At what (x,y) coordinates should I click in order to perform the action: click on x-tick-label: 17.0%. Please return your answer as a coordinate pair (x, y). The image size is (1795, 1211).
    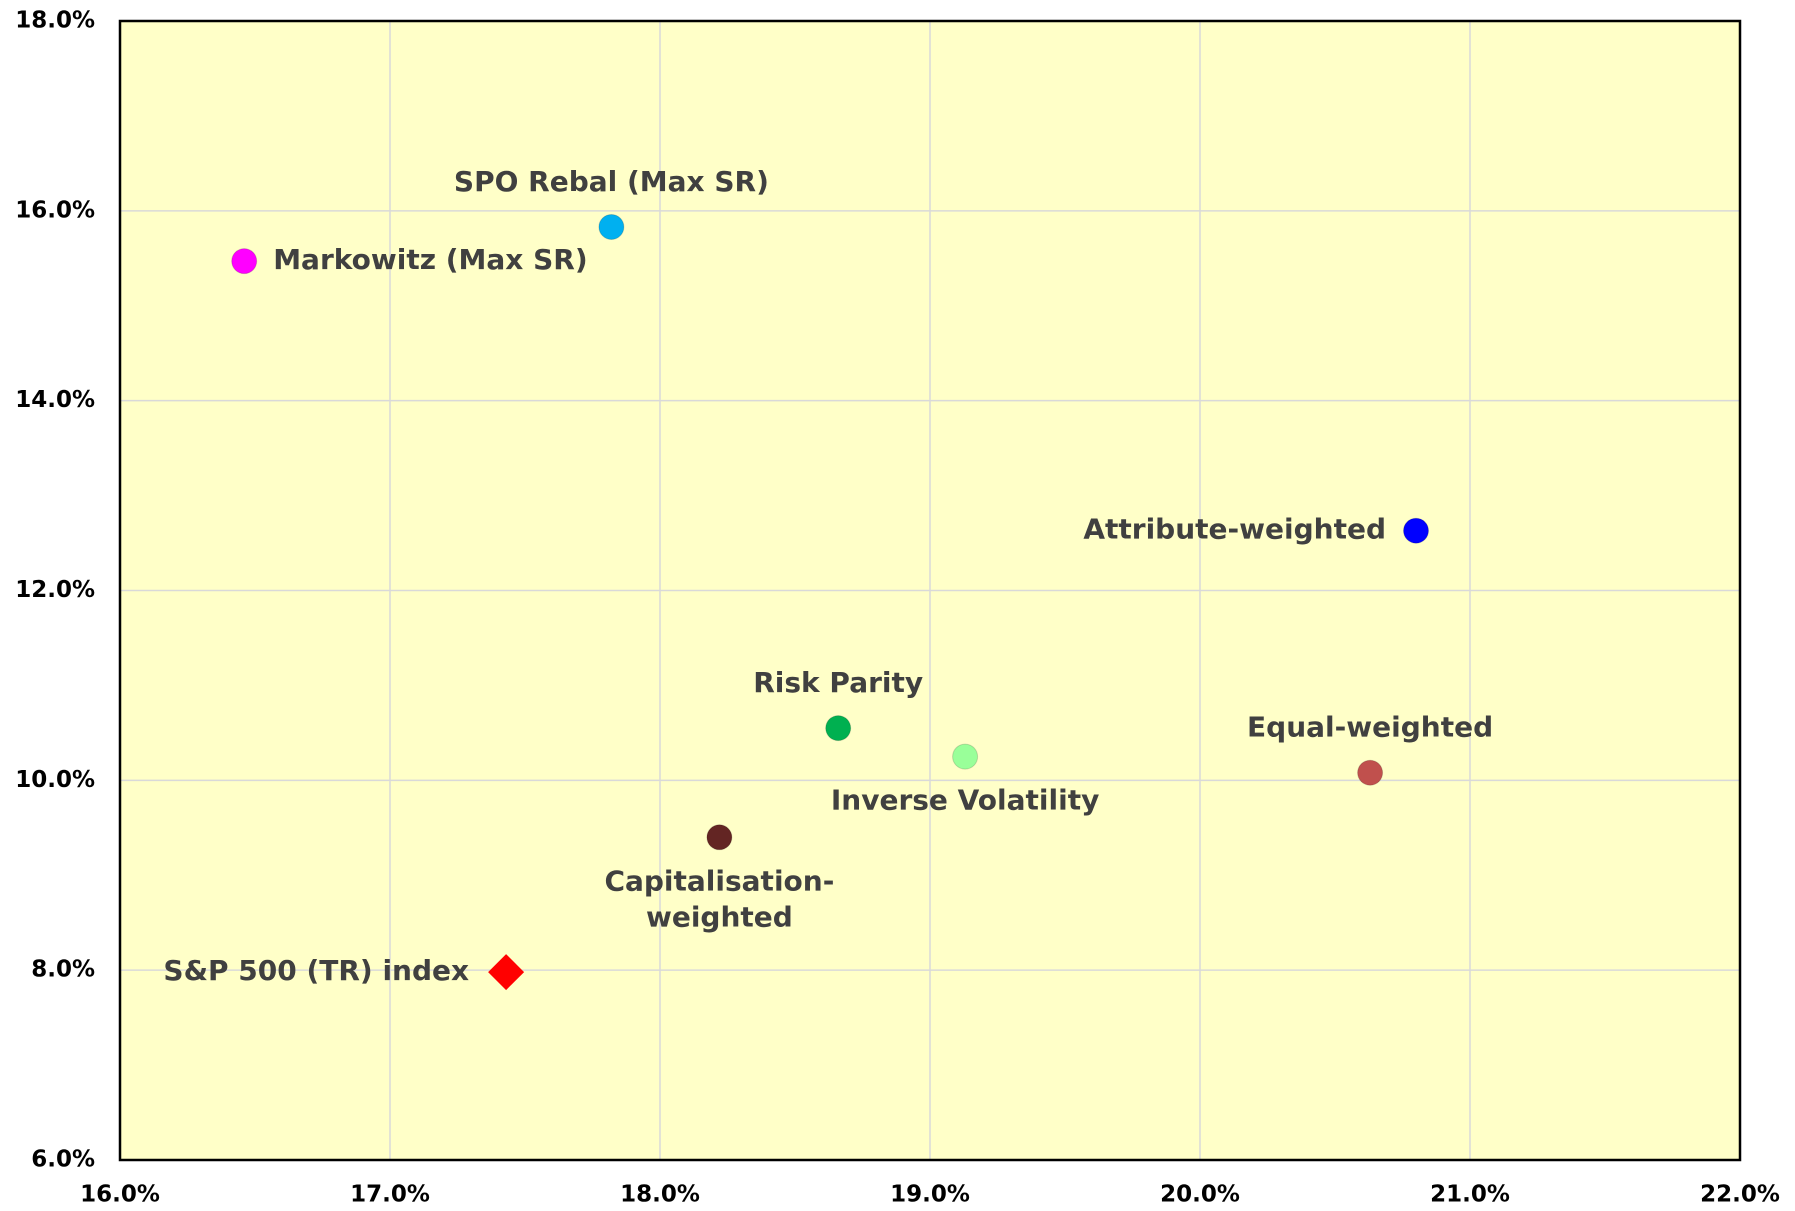
    Looking at the image, I should click on (390, 1195).